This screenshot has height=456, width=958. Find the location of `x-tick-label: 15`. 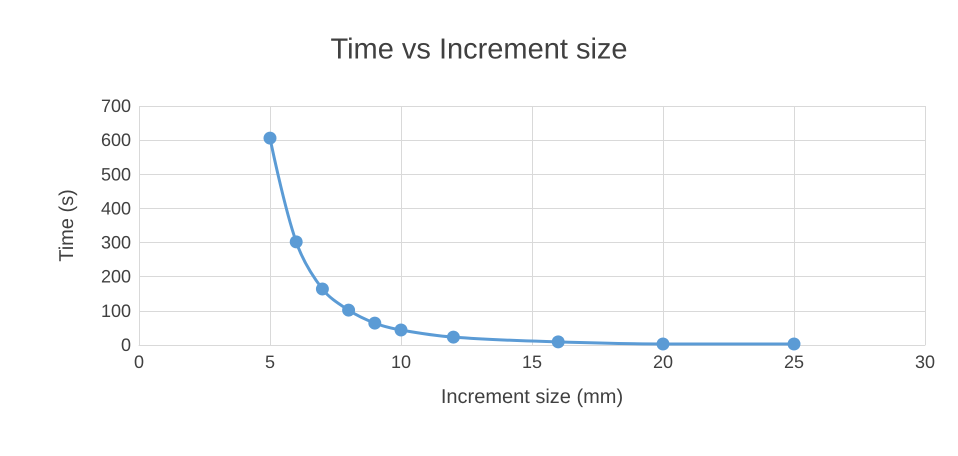

x-tick-label: 15 is located at coordinates (532, 362).